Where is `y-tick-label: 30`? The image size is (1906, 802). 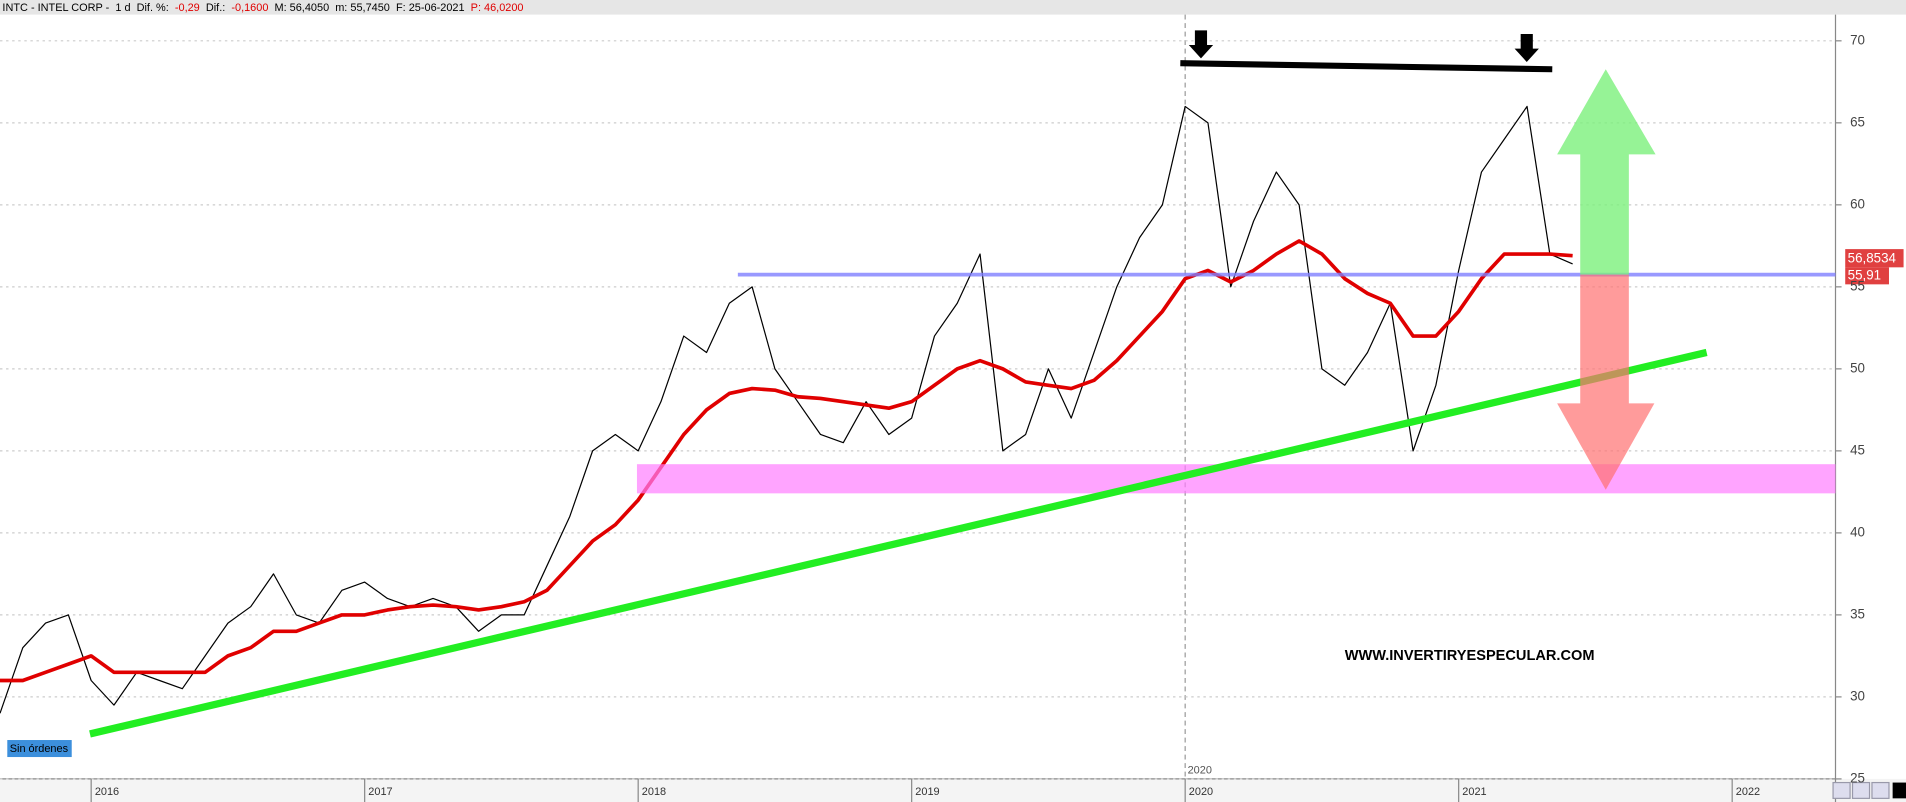 y-tick-label: 30 is located at coordinates (1857, 695).